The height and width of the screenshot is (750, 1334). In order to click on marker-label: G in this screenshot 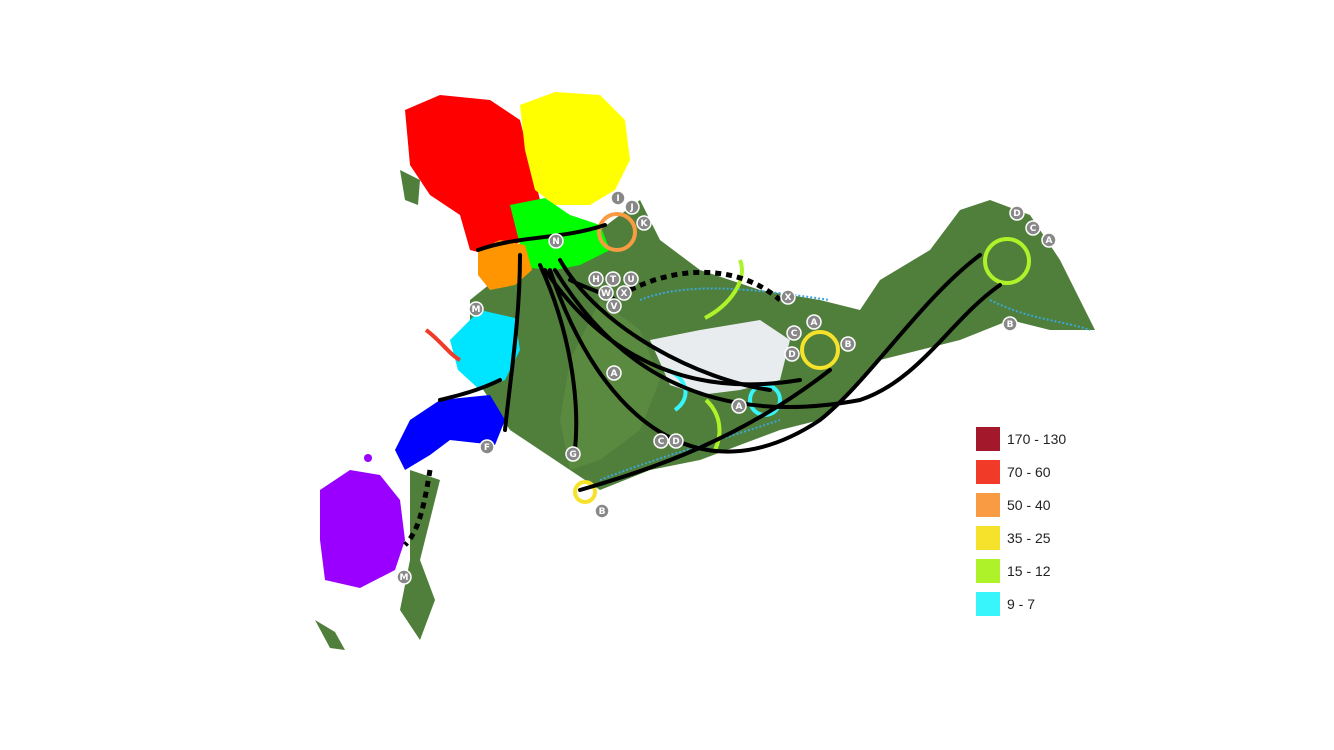, I will do `click(572, 455)`.